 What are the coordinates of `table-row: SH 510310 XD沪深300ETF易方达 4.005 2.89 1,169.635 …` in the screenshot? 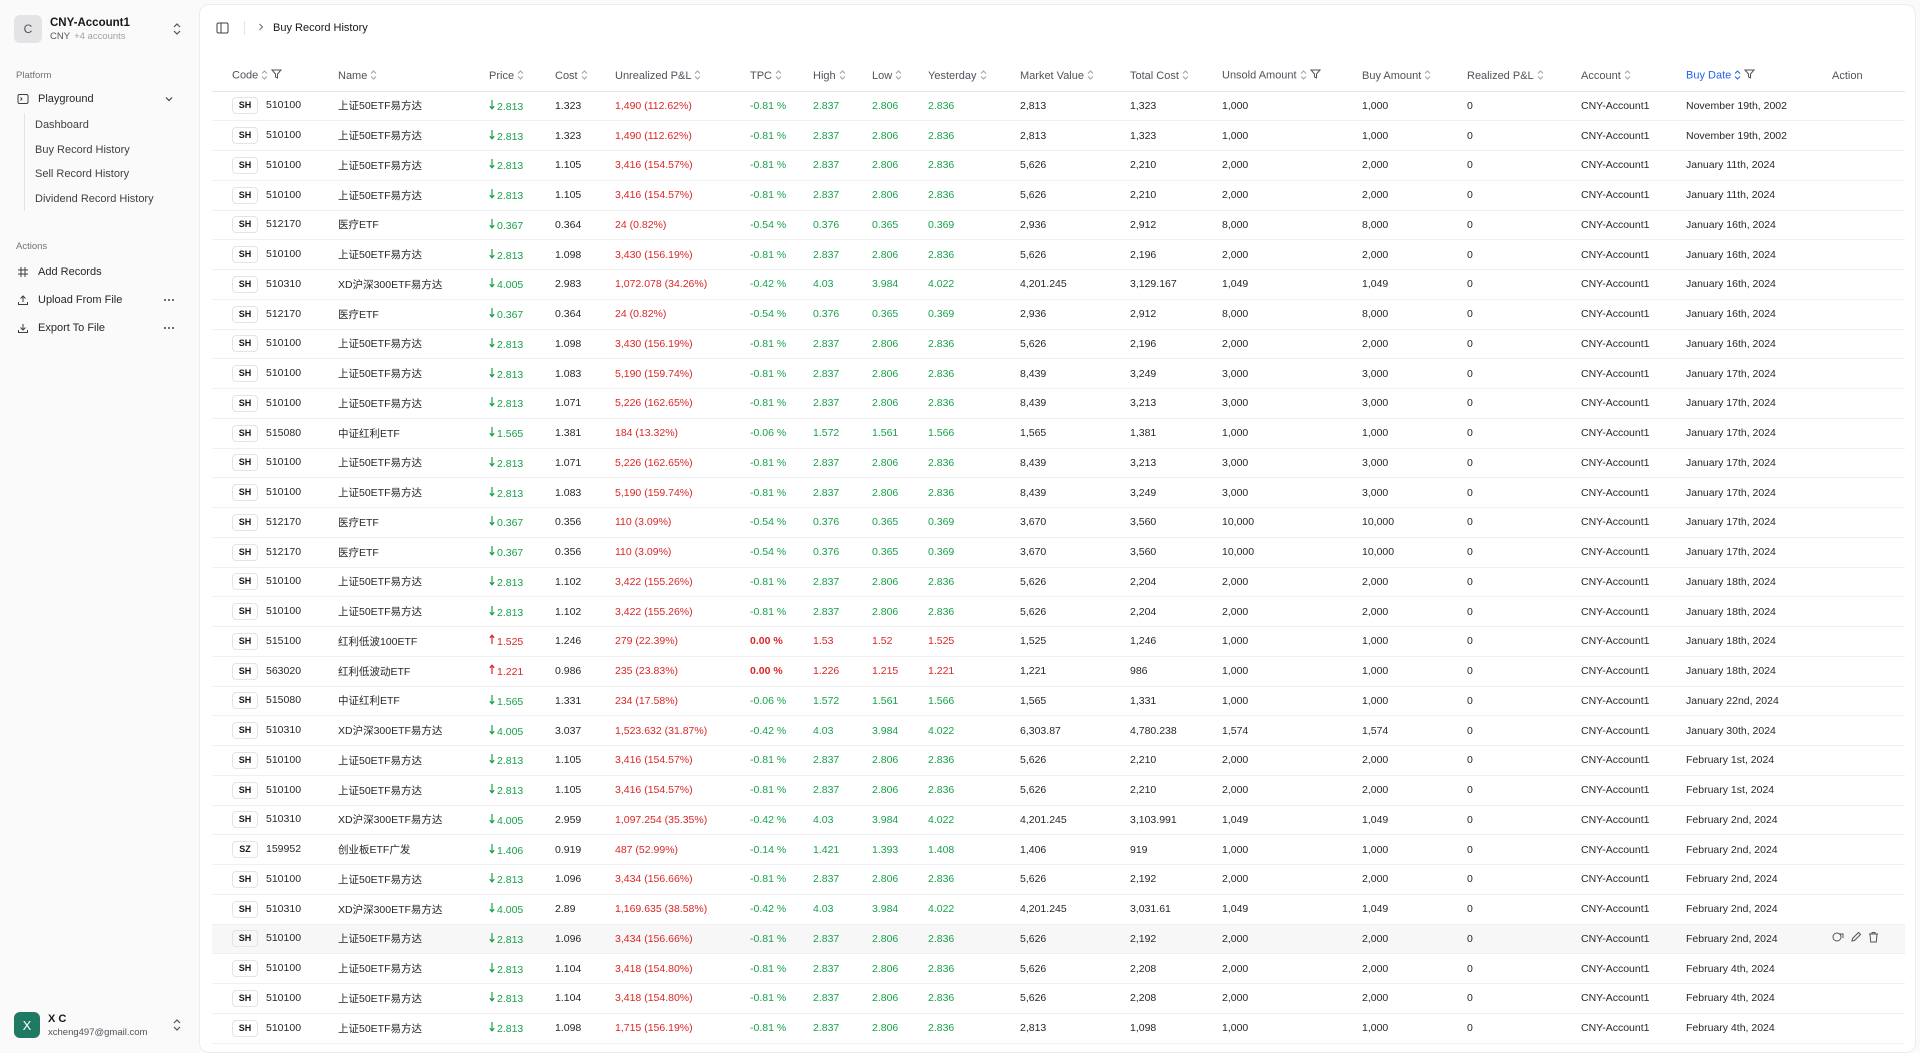 It's located at (1058, 909).